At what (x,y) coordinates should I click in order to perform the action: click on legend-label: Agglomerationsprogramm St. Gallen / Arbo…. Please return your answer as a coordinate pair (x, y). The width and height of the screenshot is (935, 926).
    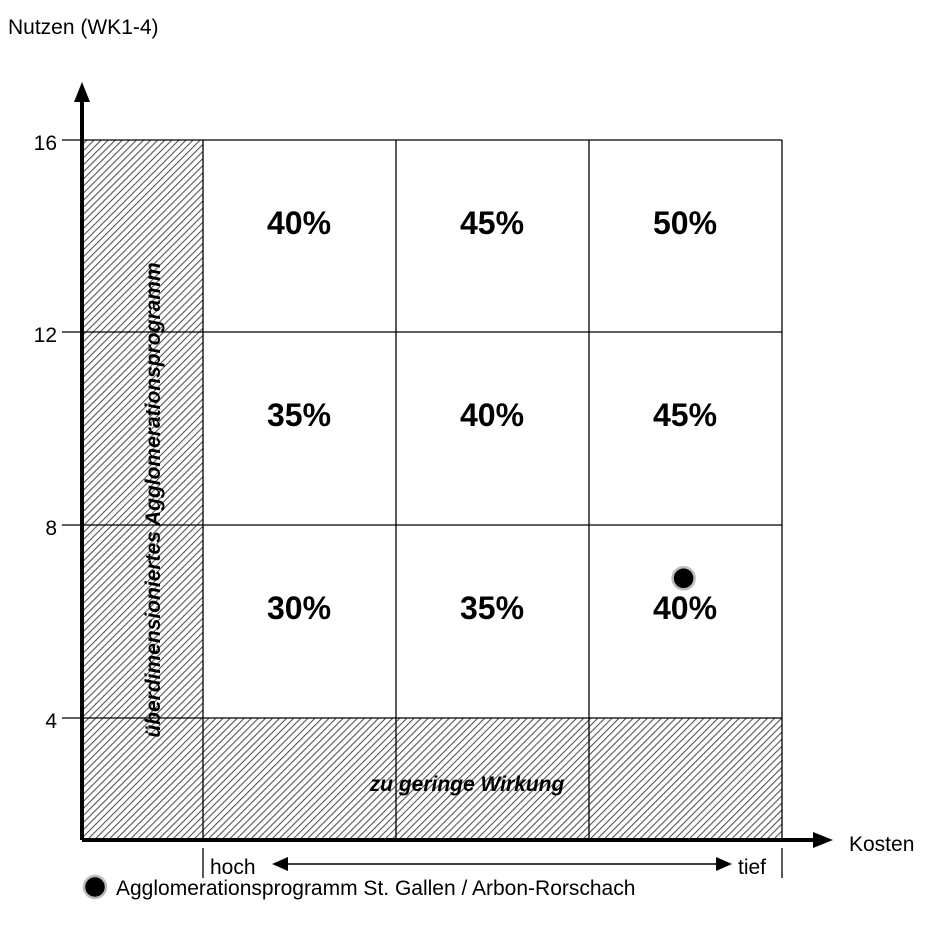
    Looking at the image, I should click on (375, 888).